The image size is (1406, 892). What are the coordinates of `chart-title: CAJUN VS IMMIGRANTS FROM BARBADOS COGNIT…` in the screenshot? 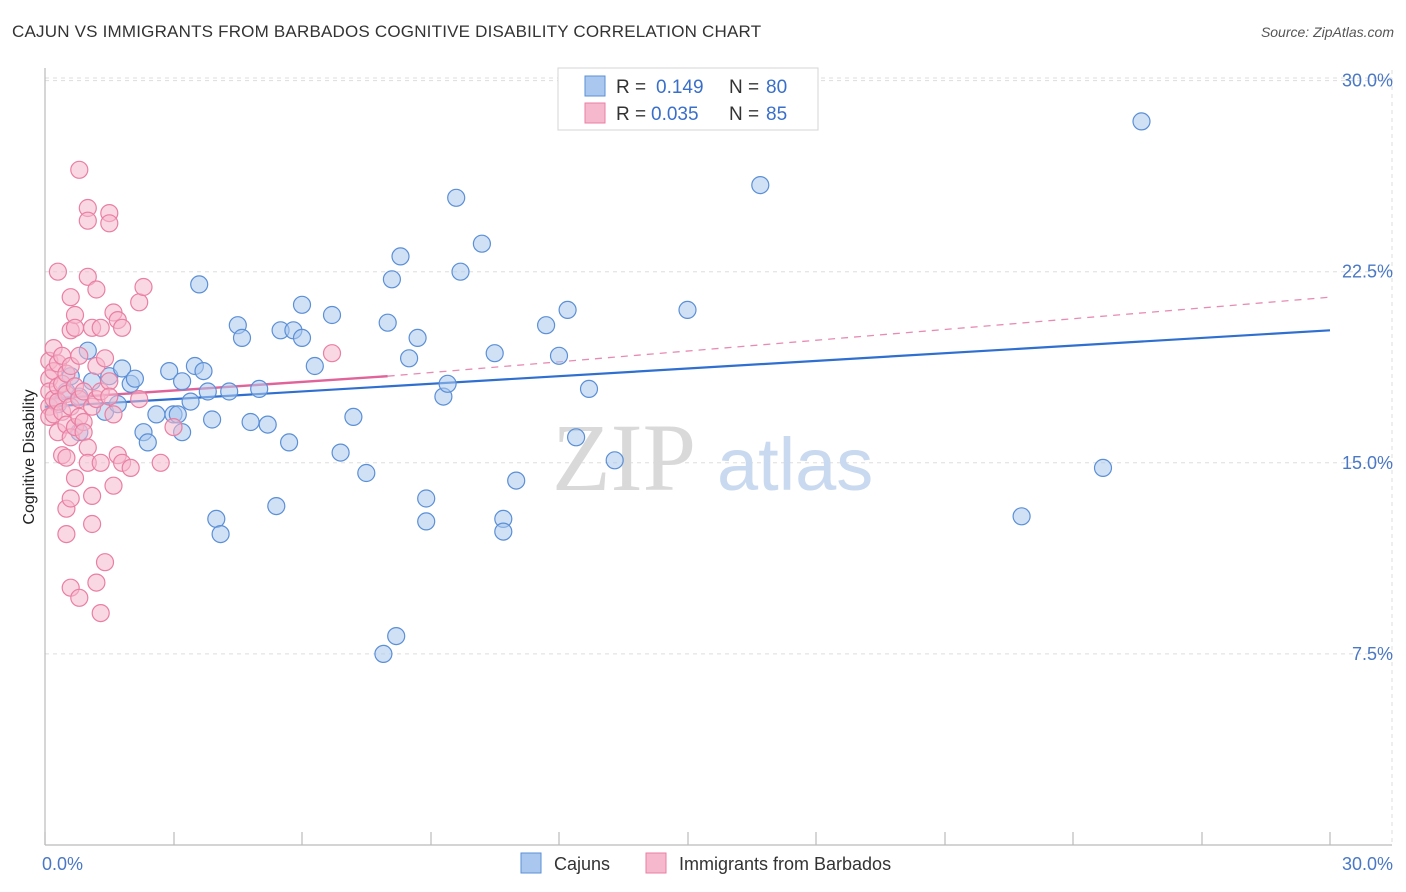 It's located at (387, 31).